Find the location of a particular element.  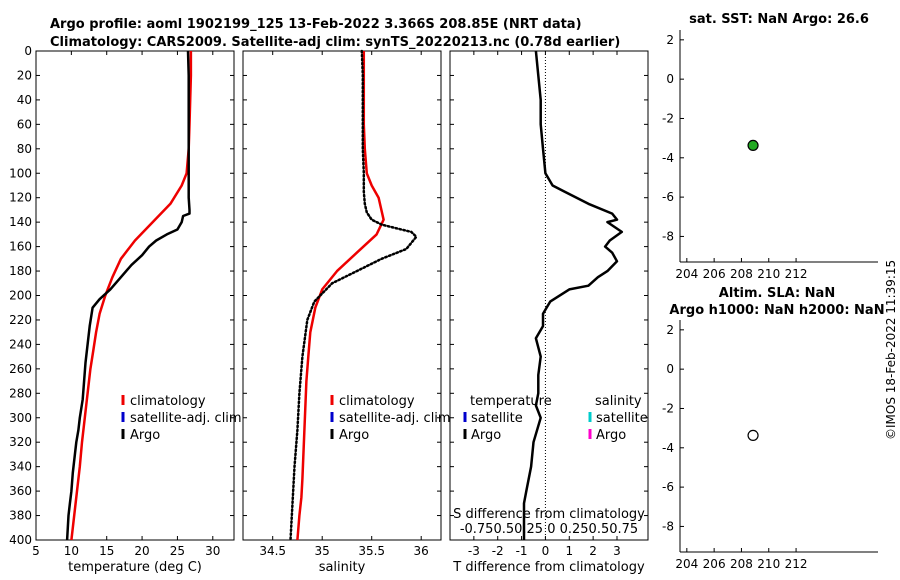

depth-tick-label: 340 is located at coordinates (20, 467).